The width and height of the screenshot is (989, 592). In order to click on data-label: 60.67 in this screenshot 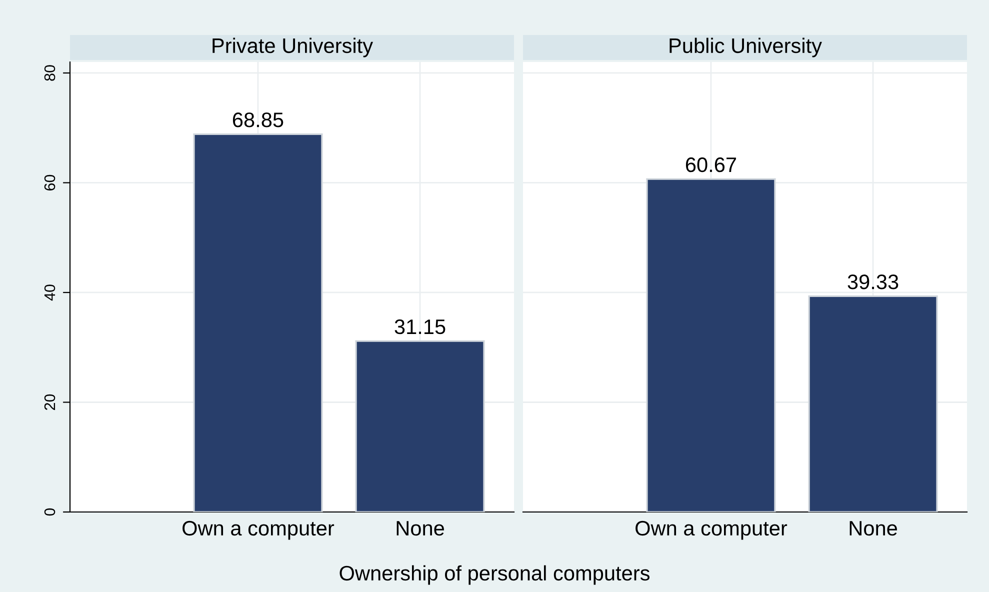, I will do `click(711, 164)`.